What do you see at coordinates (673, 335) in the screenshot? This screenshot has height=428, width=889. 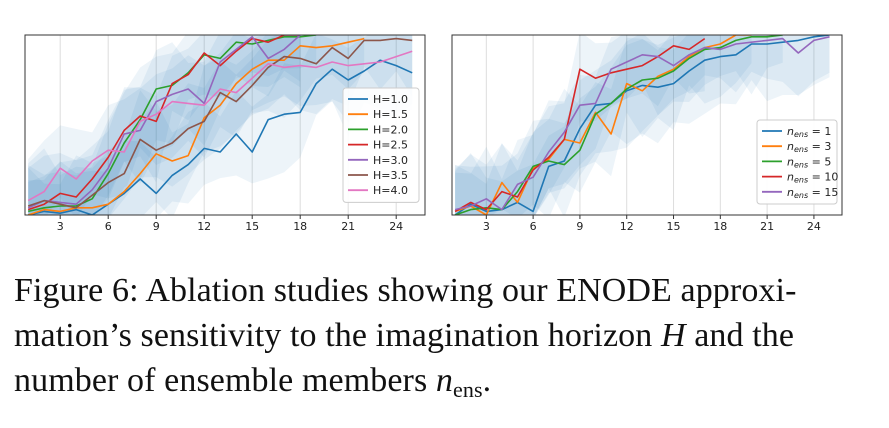 I see `caption-var-h: H` at bounding box center [673, 335].